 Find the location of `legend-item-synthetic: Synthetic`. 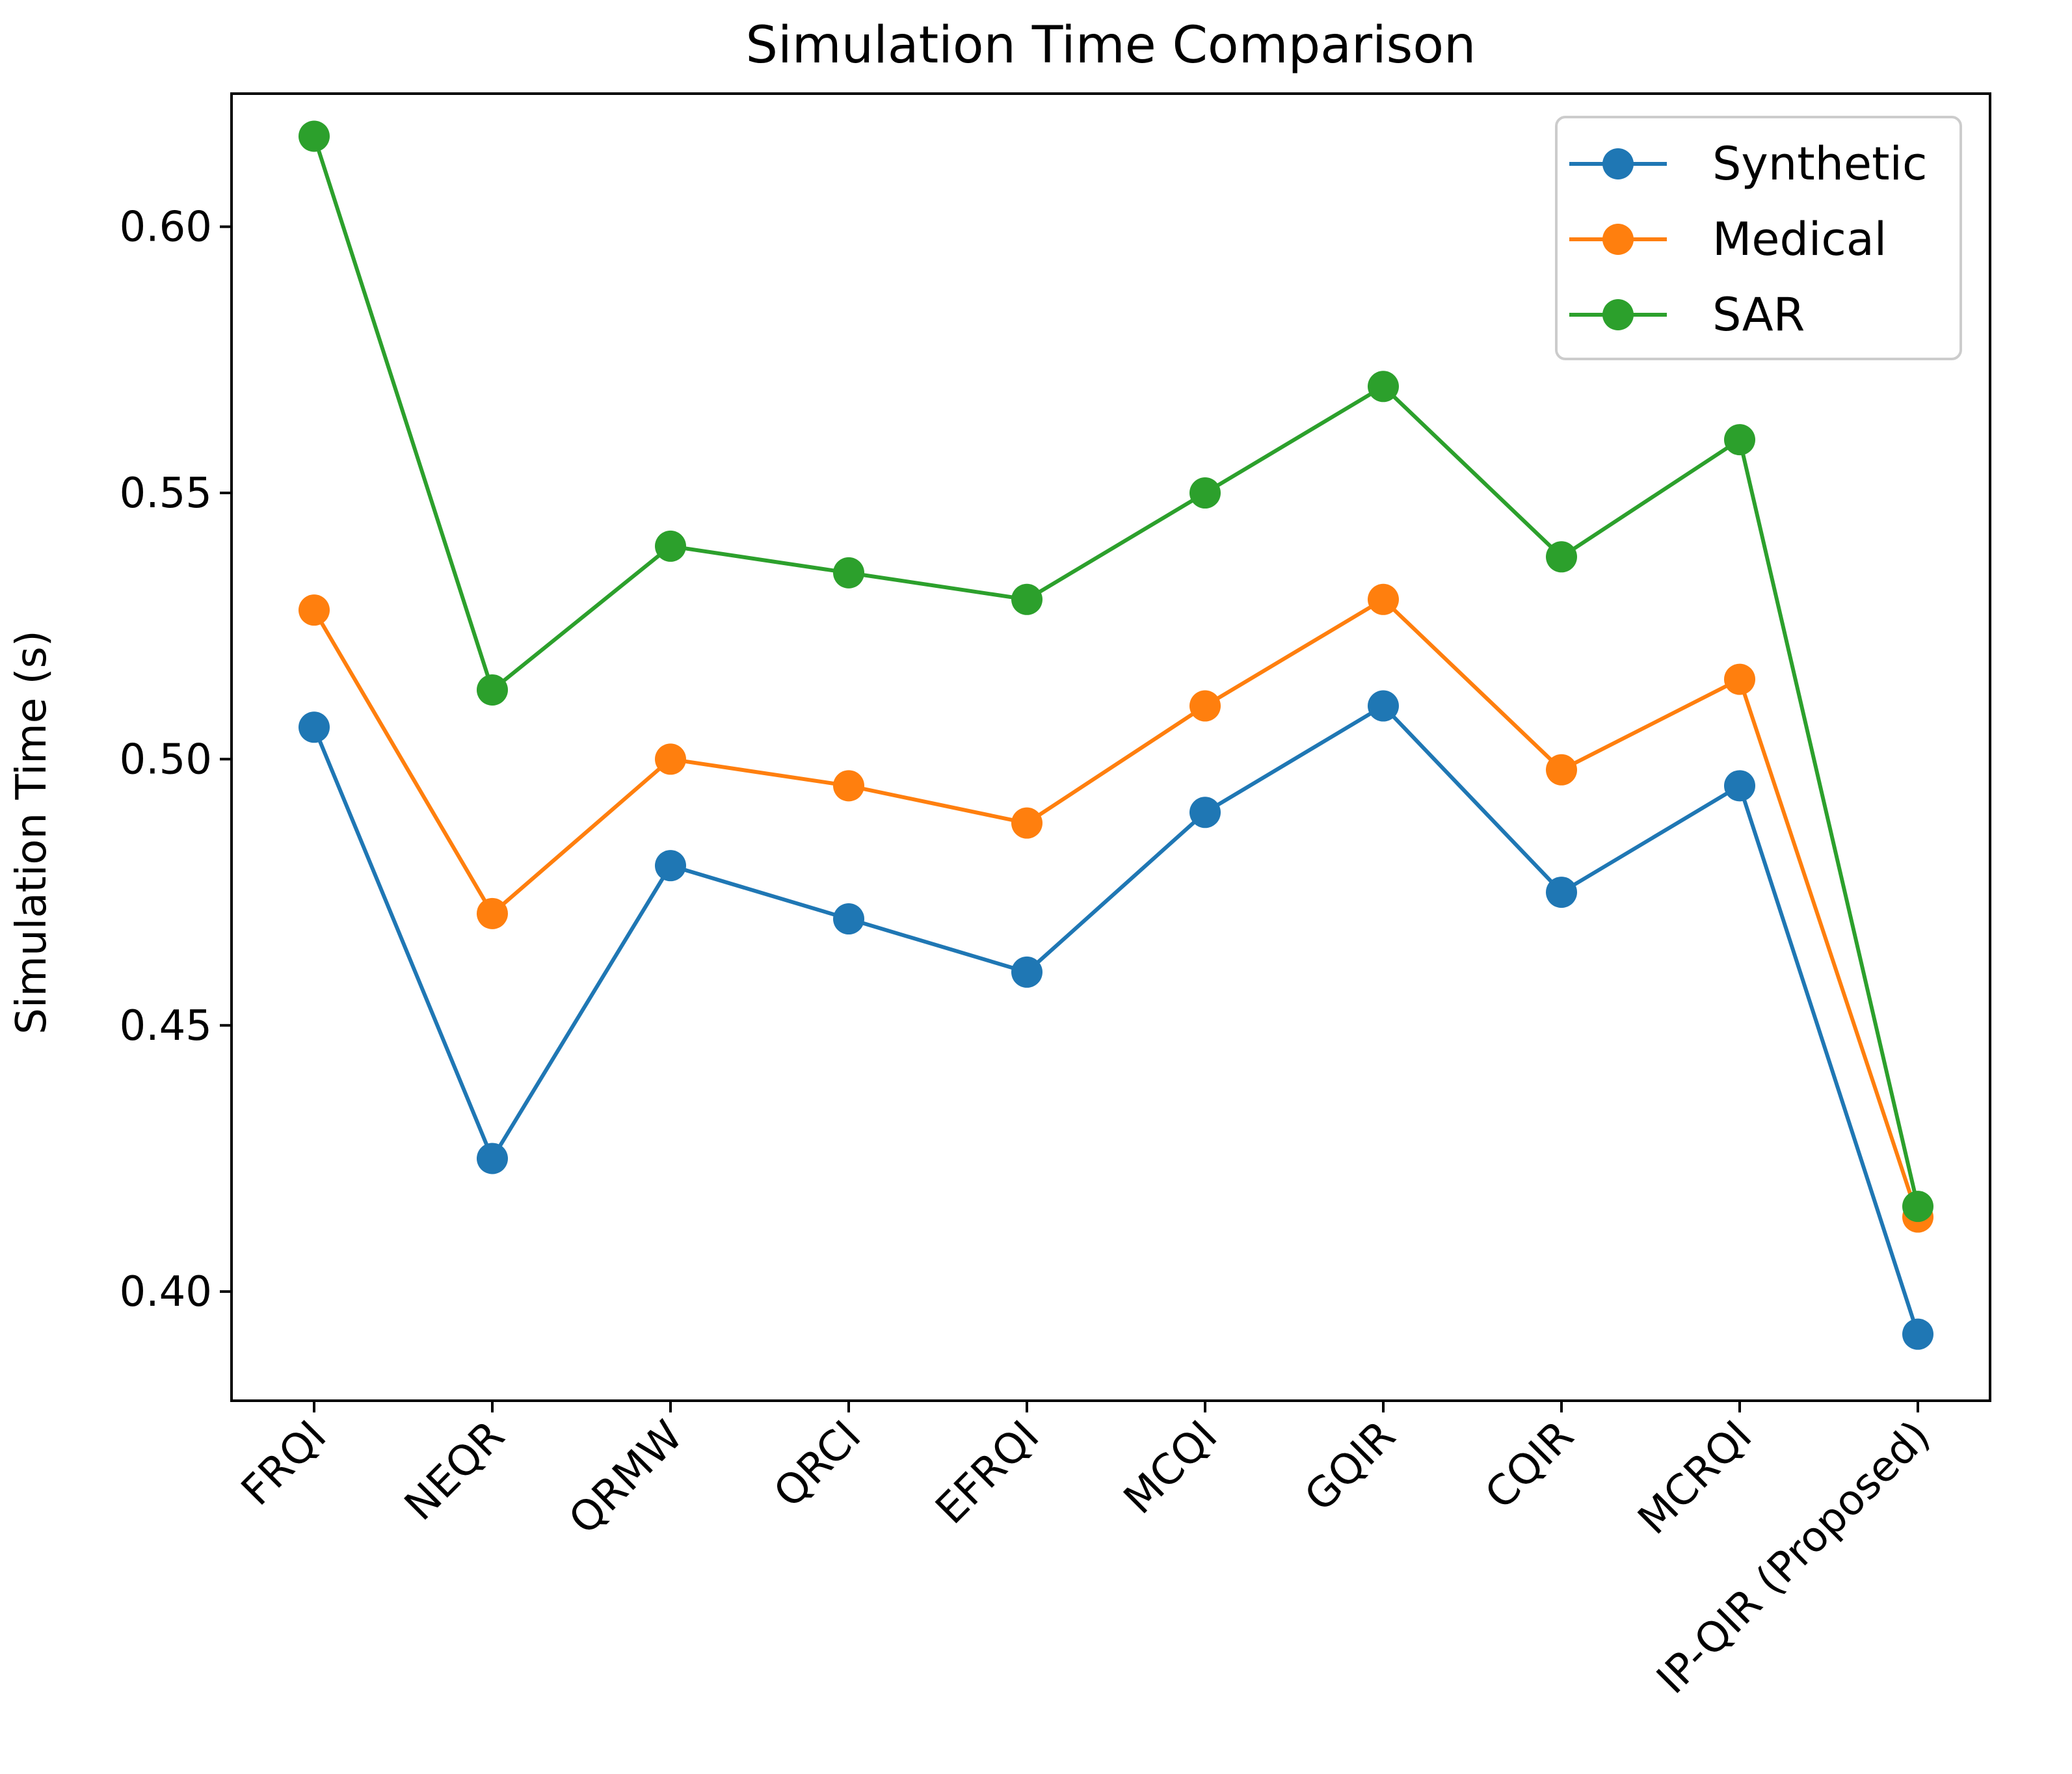

legend-item-synthetic: Synthetic is located at coordinates (1748, 164).